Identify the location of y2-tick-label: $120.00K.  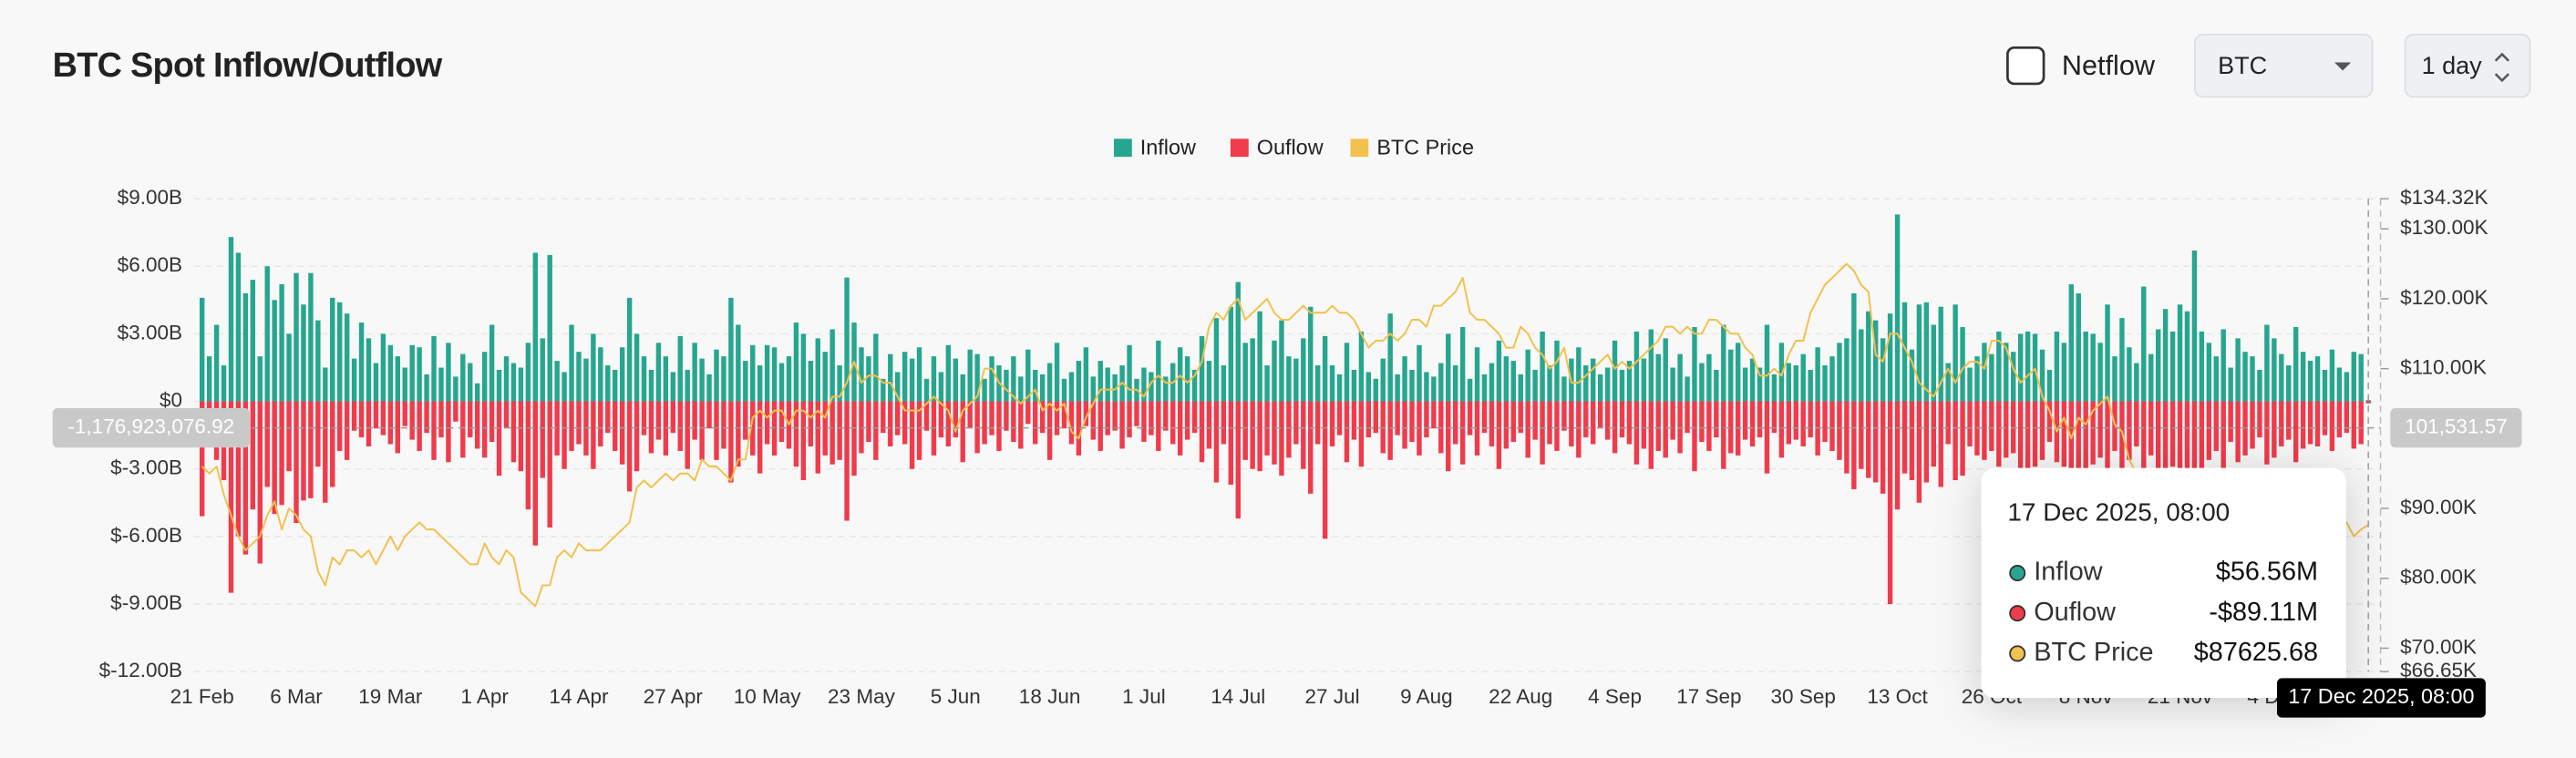
(2444, 297).